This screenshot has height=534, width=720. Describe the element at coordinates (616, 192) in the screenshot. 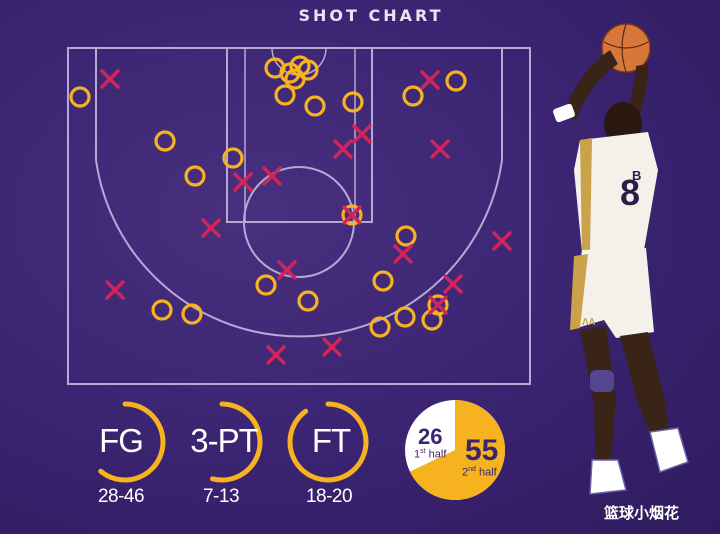

I see `player-jersey` at that location.